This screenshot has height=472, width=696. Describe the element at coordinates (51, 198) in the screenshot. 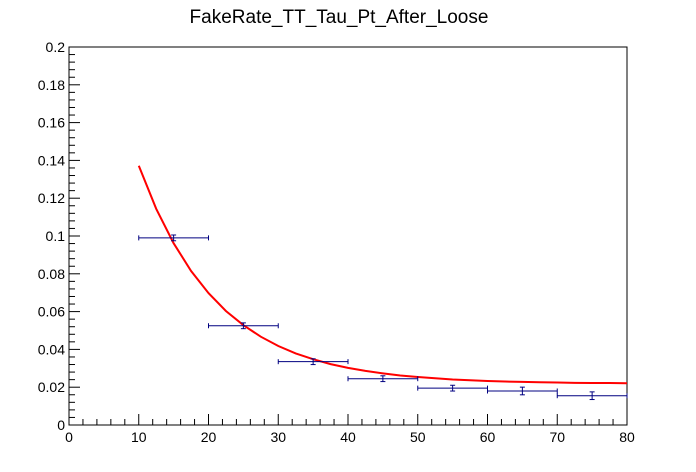

I see `y-tick-label: 0.12` at that location.